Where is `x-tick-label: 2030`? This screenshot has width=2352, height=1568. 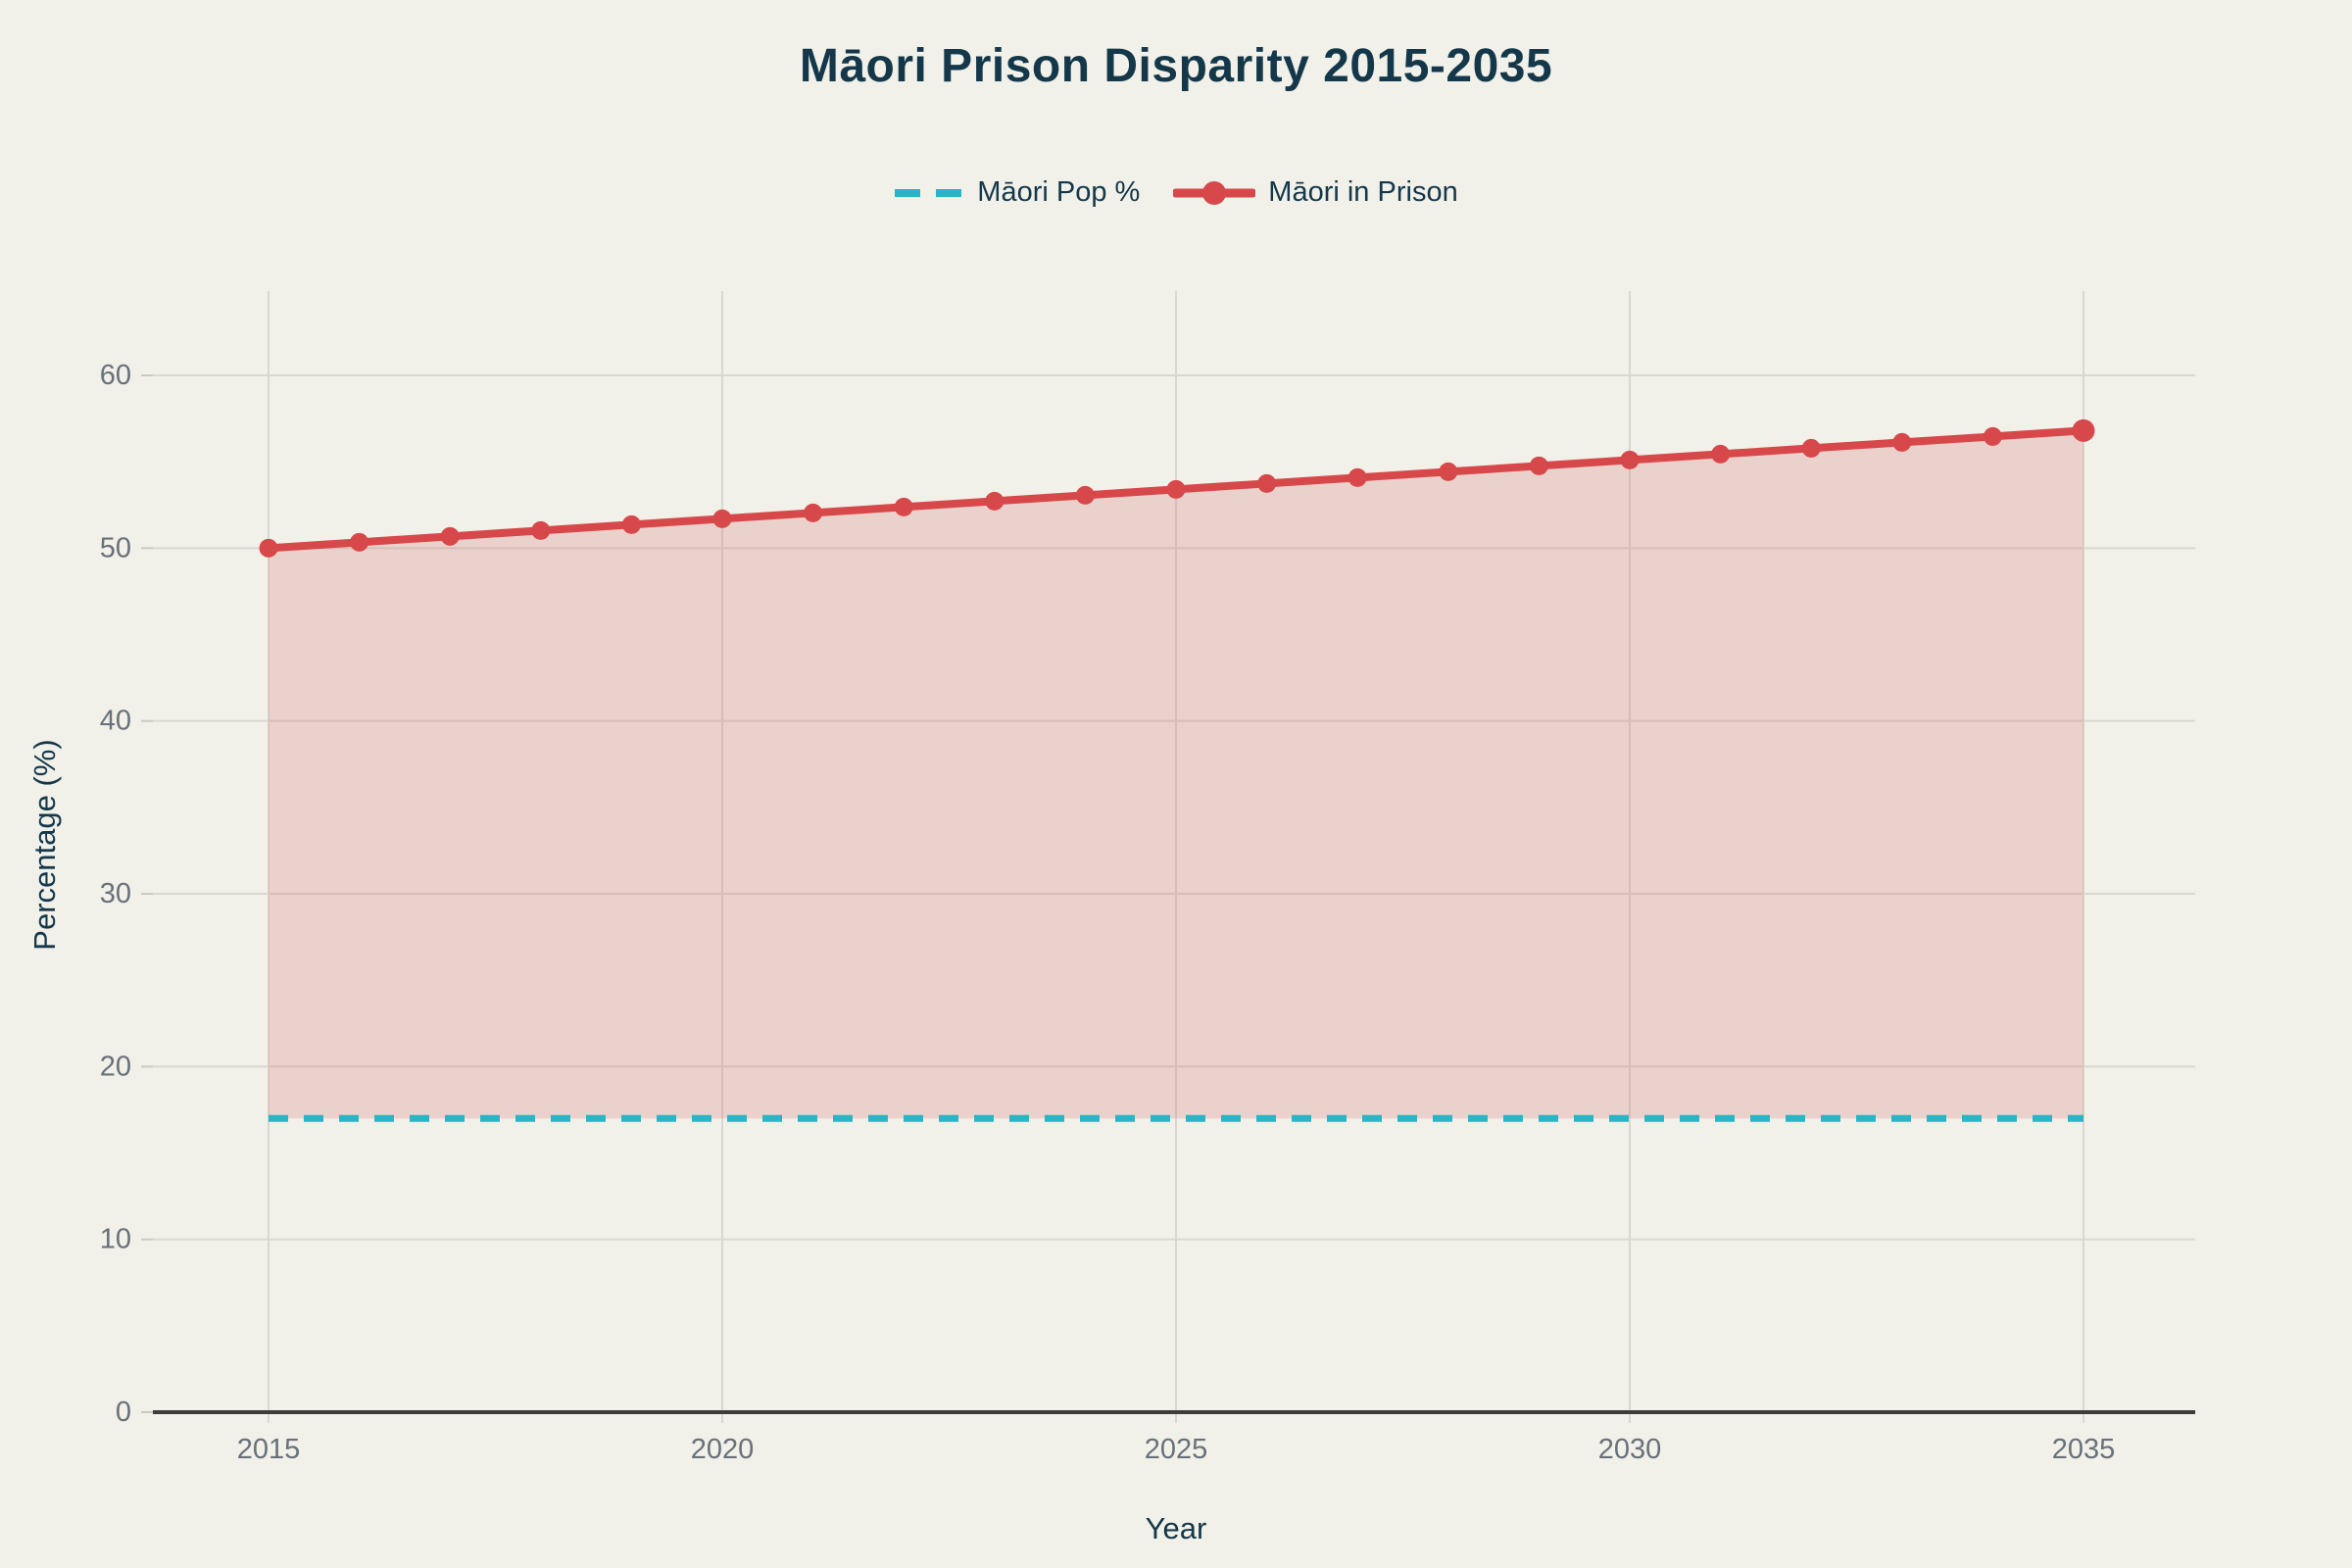
x-tick-label: 2030 is located at coordinates (1630, 1449).